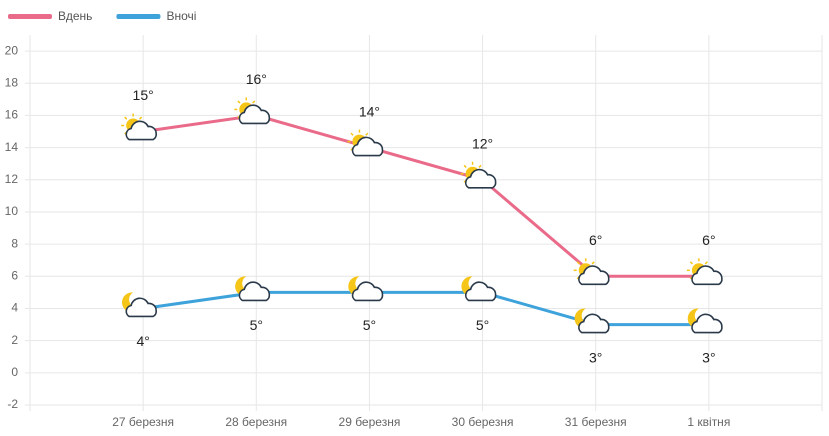 The width and height of the screenshot is (829, 436). What do you see at coordinates (142, 341) in the screenshot?
I see `data-label: 4°` at bounding box center [142, 341].